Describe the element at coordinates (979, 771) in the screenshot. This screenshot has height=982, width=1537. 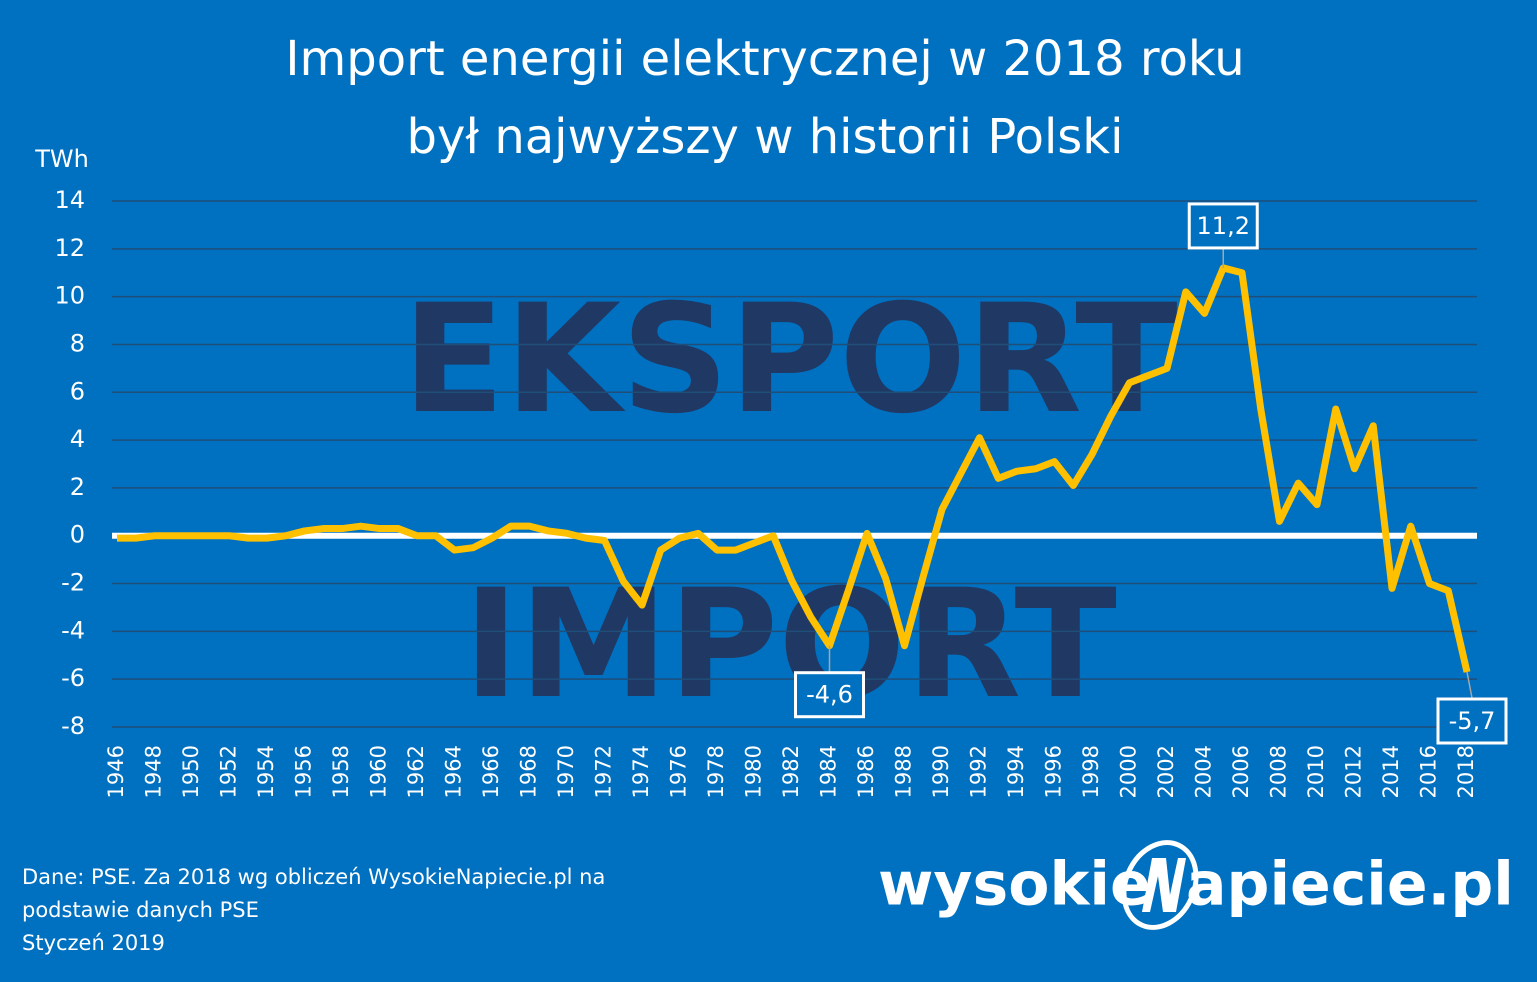
I see `x-tick-label: 1992` at that location.